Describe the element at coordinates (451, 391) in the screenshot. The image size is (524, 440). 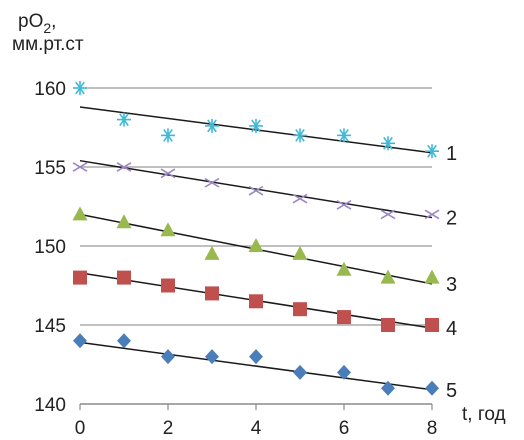
I see `series-label-5: 5` at that location.